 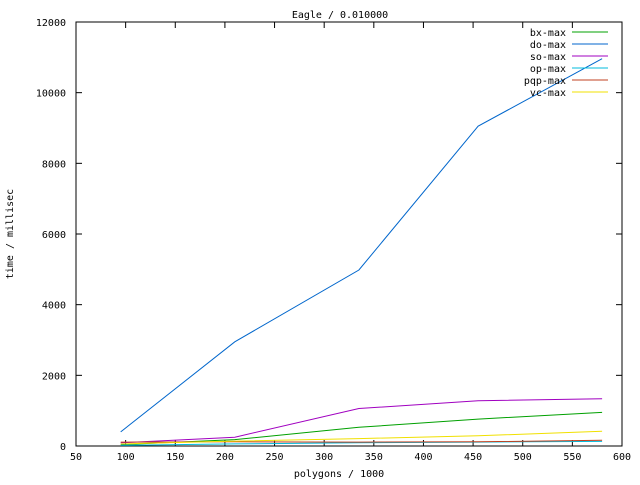 What do you see at coordinates (622, 457) in the screenshot?
I see `x-tick-label: 600` at bounding box center [622, 457].